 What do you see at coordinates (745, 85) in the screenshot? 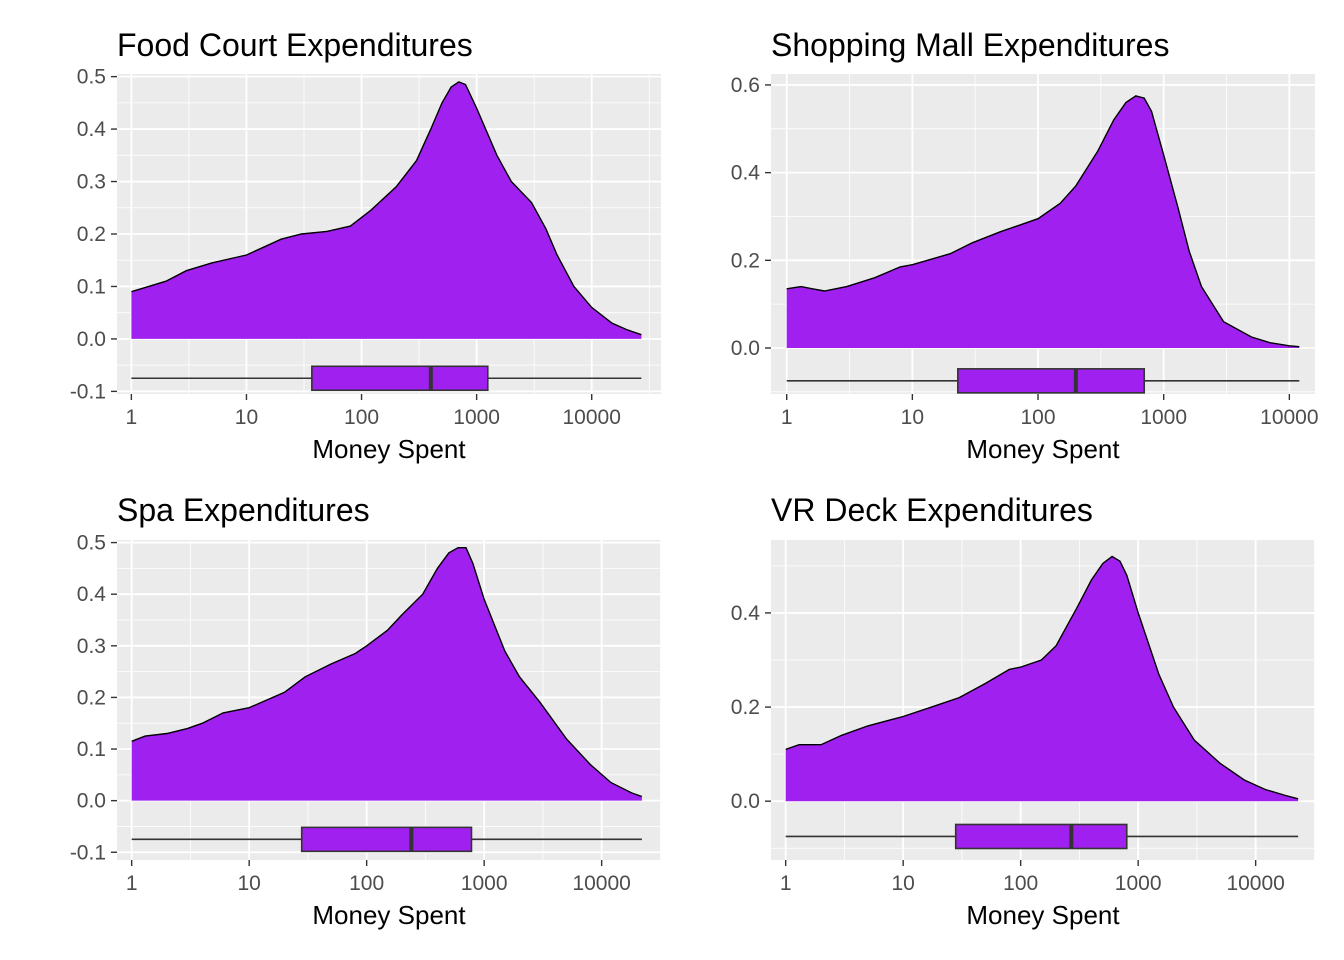
I see `y-tick-label: 0.6` at bounding box center [745, 85].